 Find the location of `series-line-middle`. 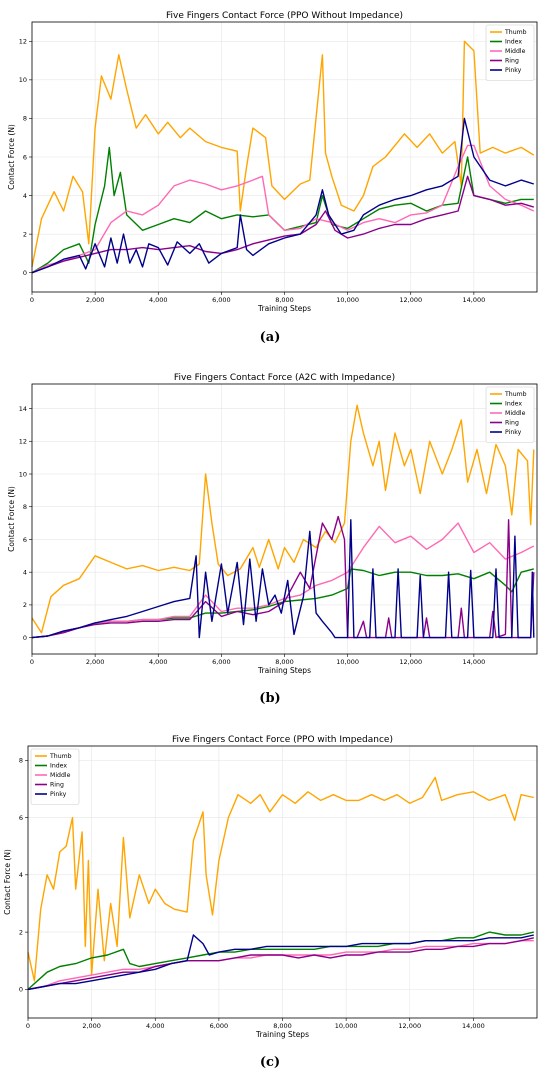

series-line-middle is located at coordinates (283, 209).